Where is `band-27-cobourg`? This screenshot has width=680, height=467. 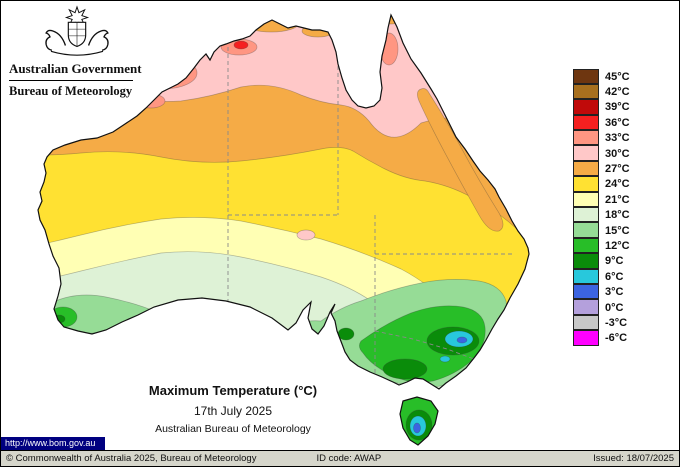 band-27-cobourg is located at coordinates (271, 24).